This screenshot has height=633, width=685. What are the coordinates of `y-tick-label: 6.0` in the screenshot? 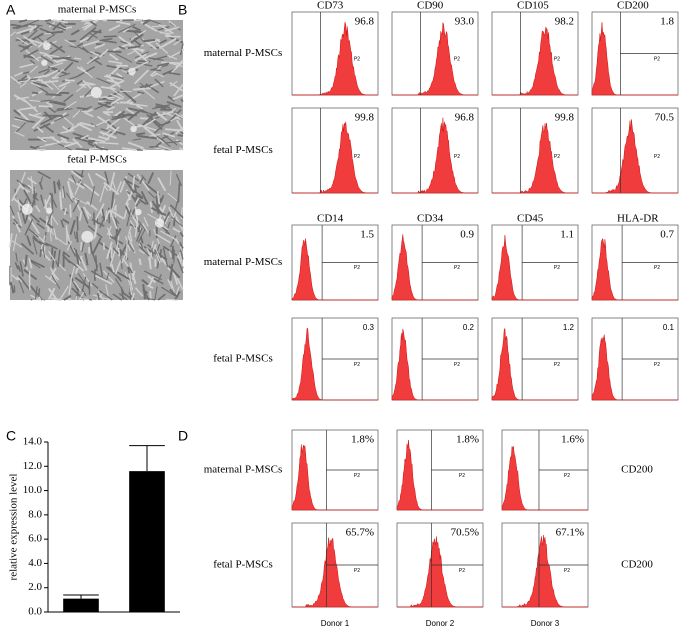 It's located at (35, 539).